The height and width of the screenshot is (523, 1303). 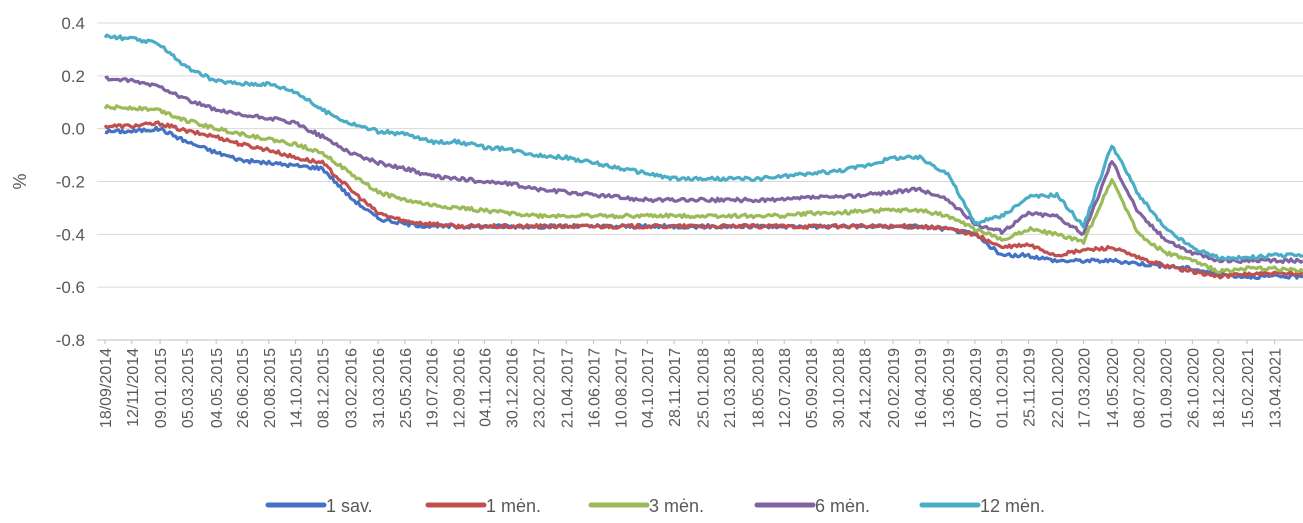 What do you see at coordinates (433, 388) in the screenshot?
I see `x-tick-label: 19.07.2016` at bounding box center [433, 388].